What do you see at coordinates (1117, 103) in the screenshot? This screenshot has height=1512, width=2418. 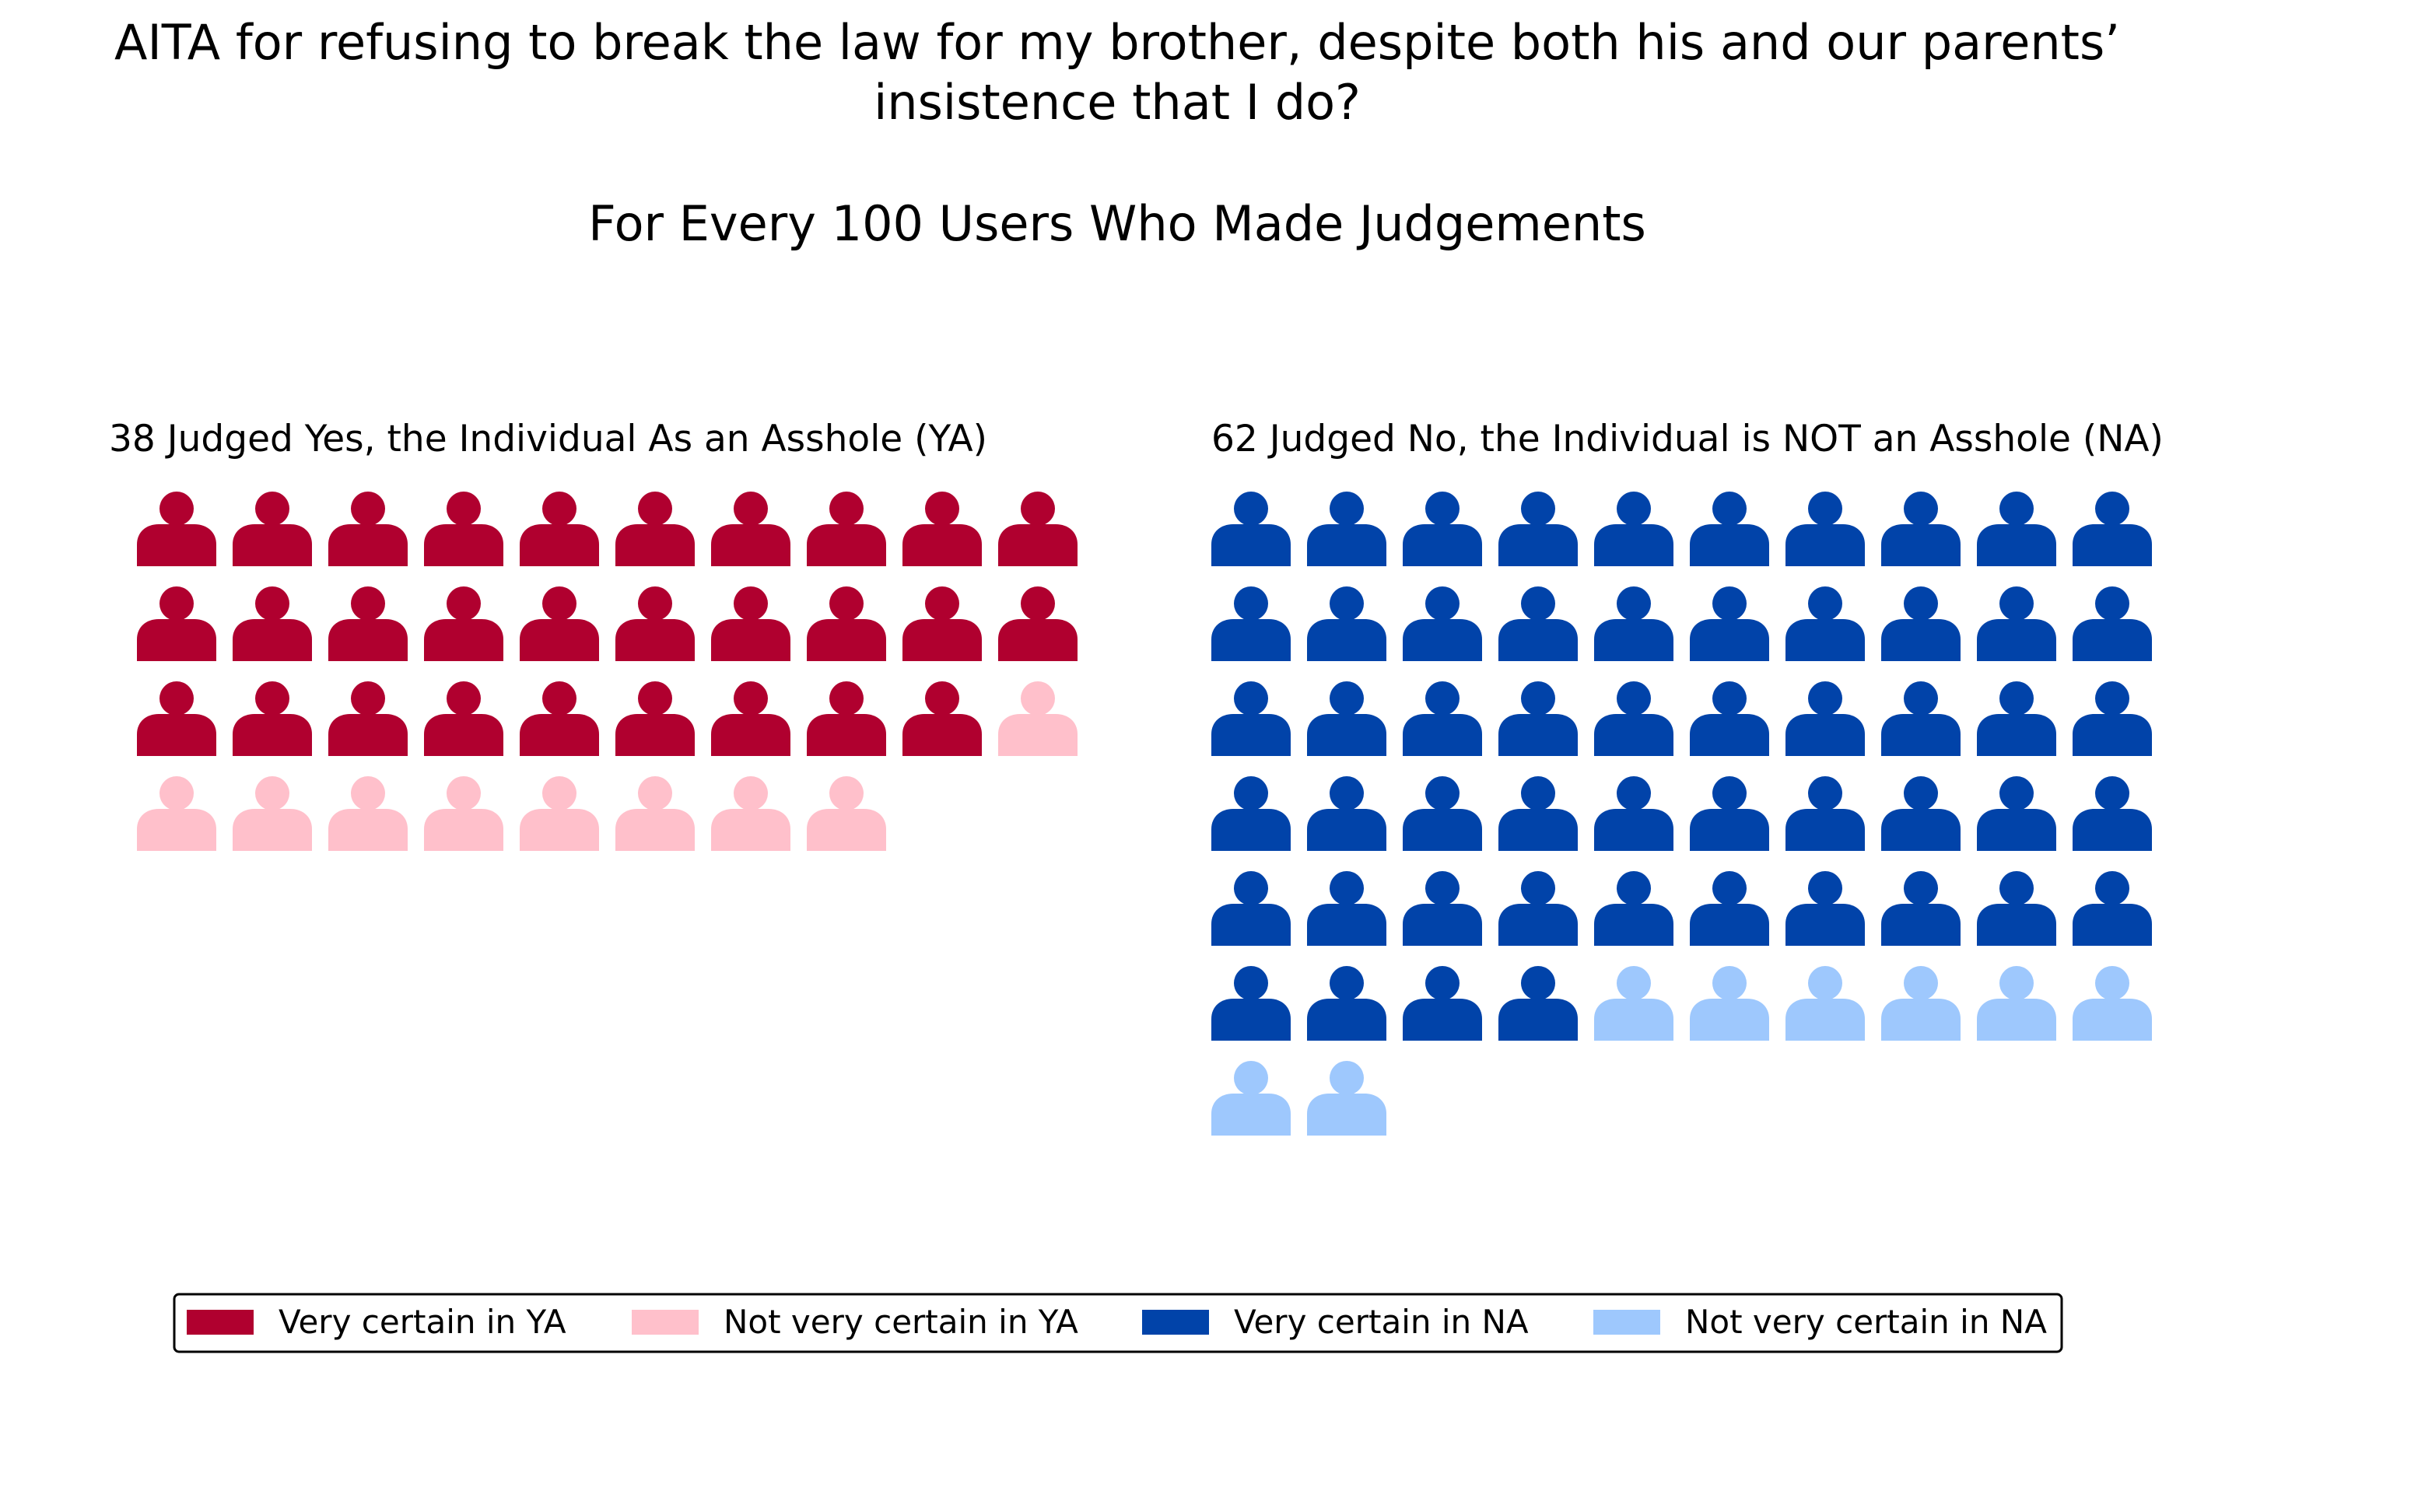 I see `chart-title-line-2: insistence that I do?` at bounding box center [1117, 103].